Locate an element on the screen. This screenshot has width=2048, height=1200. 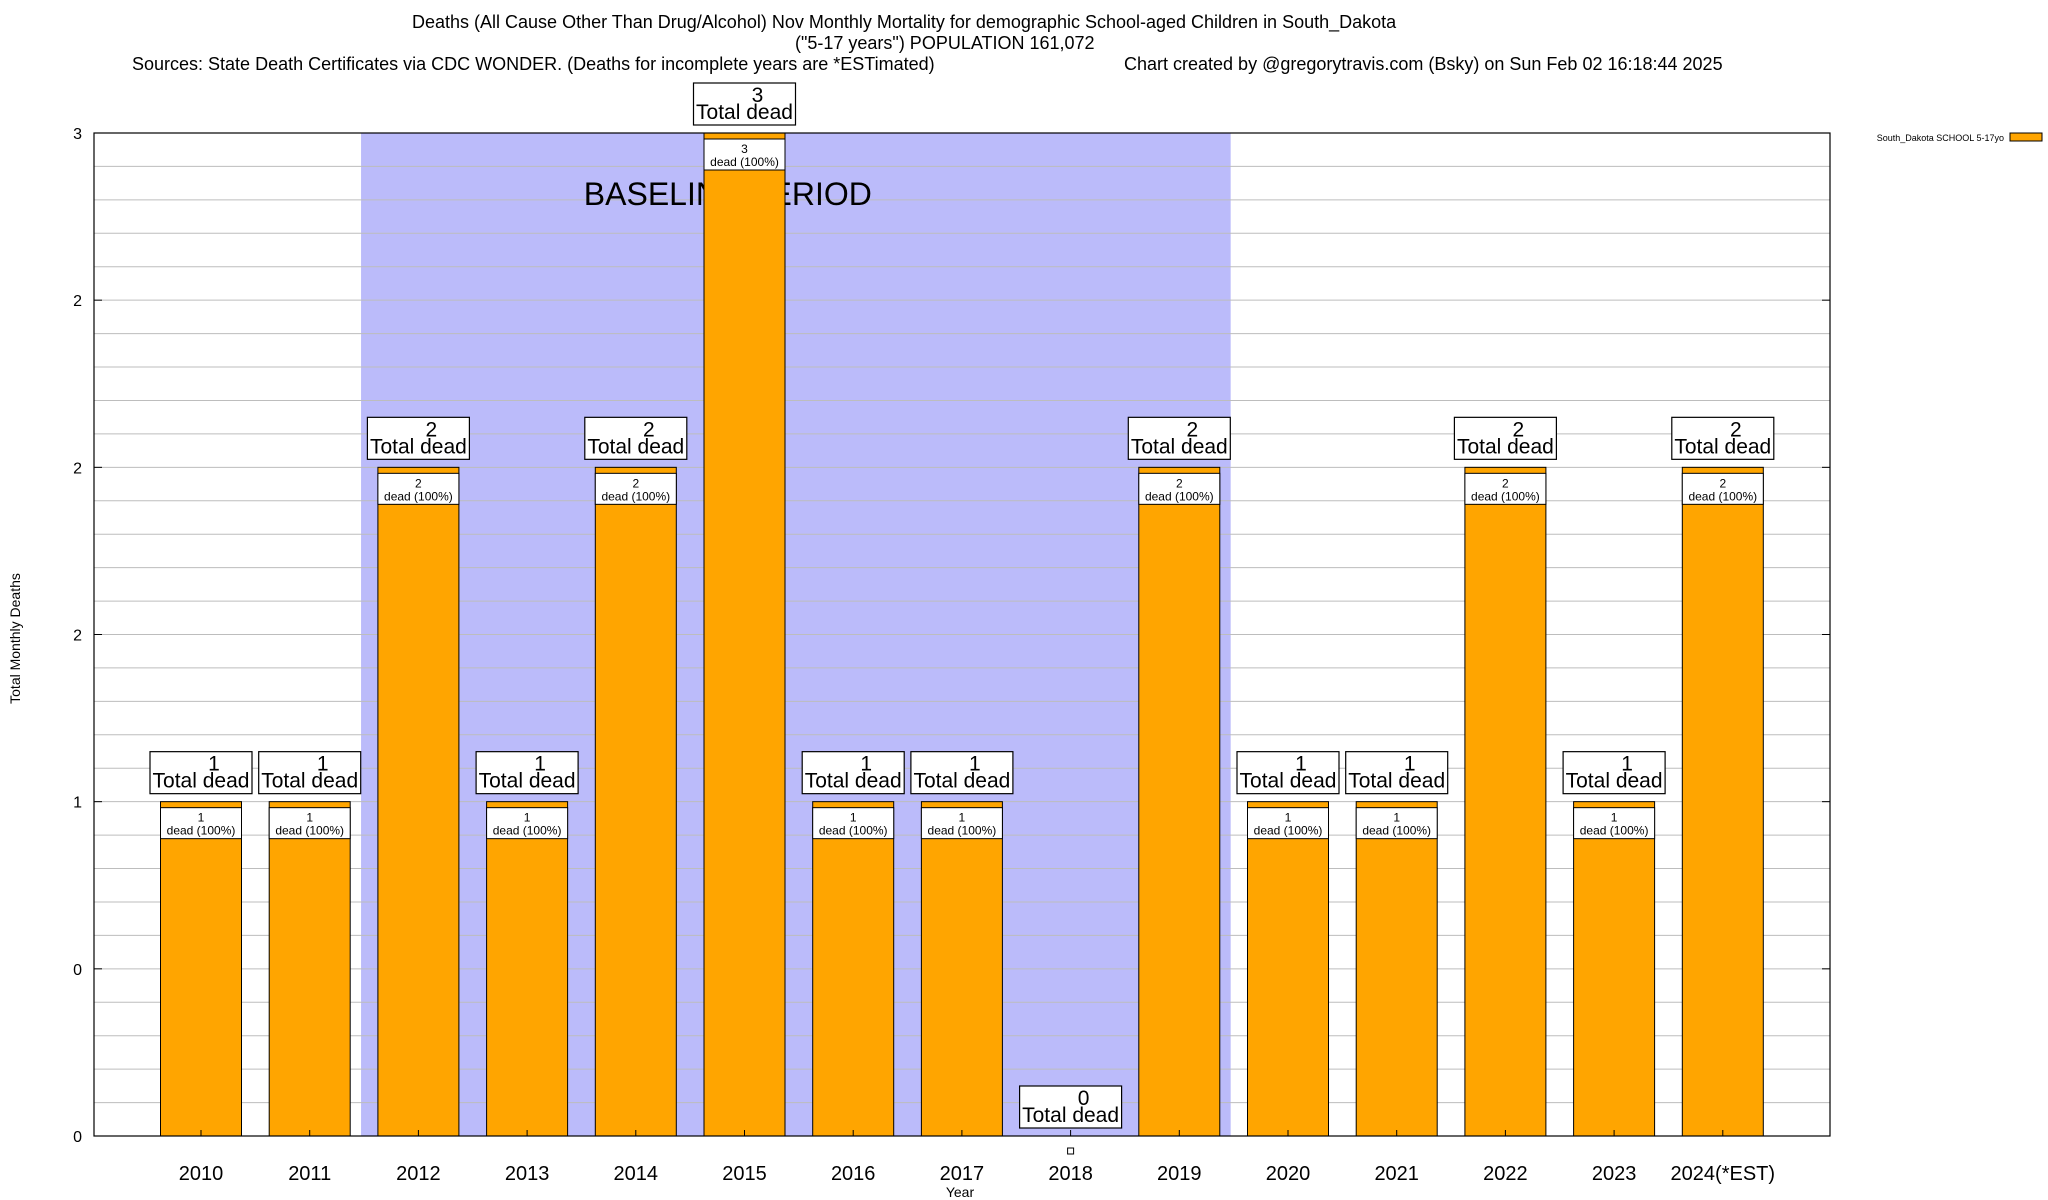
x-tick-label: 2017 is located at coordinates (962, 1174).